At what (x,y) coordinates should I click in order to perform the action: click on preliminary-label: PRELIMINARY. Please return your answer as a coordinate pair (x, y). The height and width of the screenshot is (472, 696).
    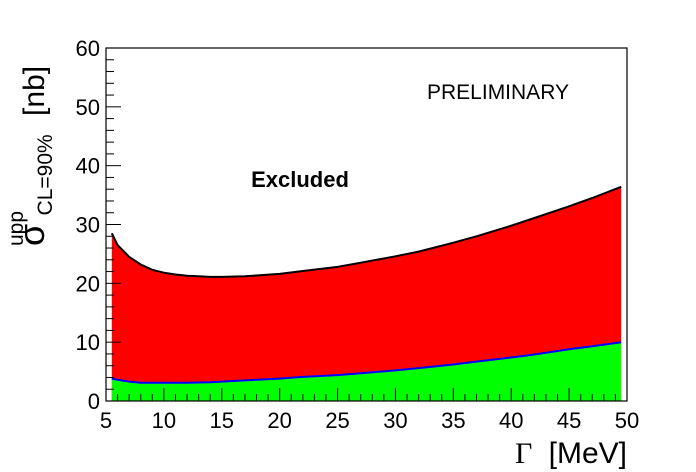
    Looking at the image, I should click on (498, 92).